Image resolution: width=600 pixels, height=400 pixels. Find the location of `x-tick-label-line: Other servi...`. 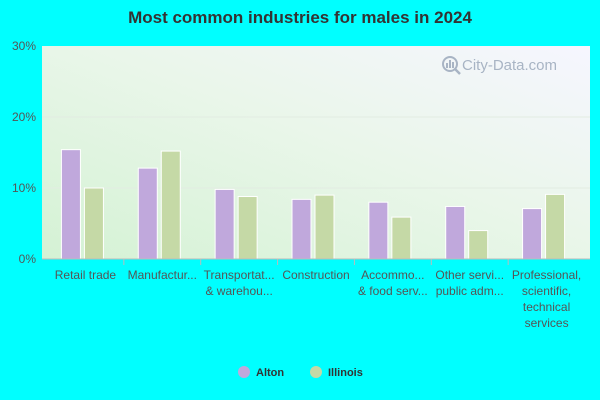

x-tick-label-line: Other servi... is located at coordinates (469, 275).